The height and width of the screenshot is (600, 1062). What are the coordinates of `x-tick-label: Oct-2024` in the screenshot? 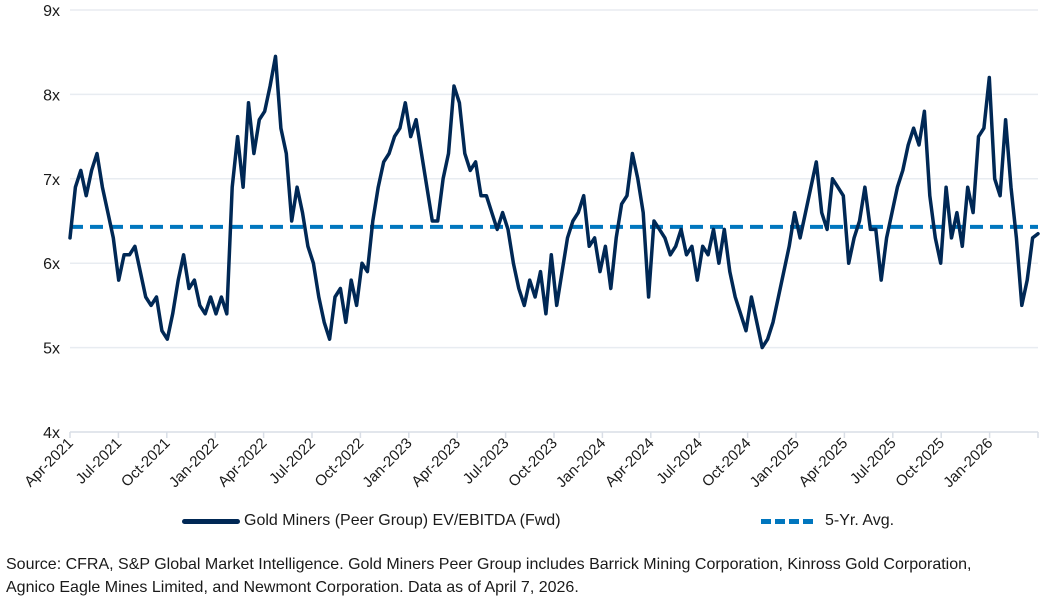 It's located at (727, 463).